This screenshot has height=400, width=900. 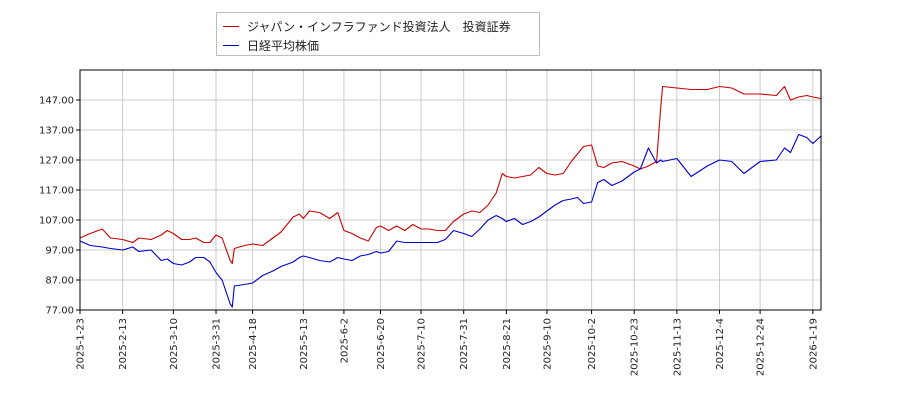 I want to click on x-tick-label: 2025-3-31, so click(x=217, y=344).